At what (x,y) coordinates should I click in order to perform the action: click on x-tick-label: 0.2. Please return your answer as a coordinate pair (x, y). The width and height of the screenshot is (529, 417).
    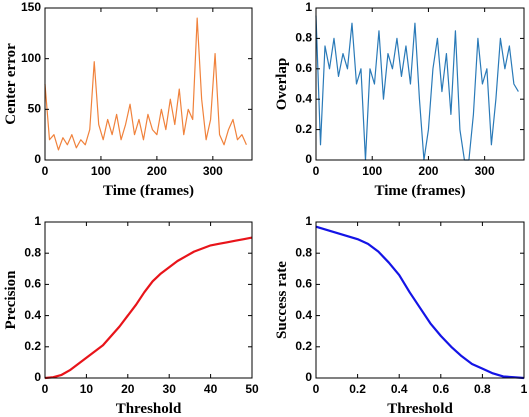
    Looking at the image, I should click on (357, 389).